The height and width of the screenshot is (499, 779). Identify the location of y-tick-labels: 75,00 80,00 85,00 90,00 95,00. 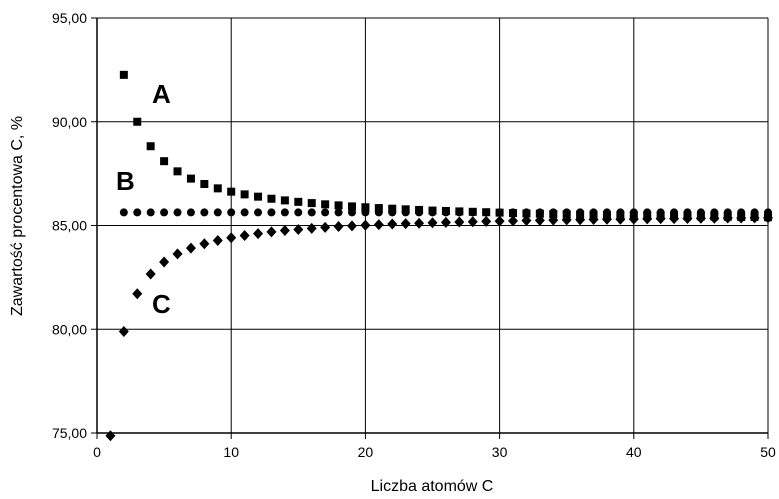
(69, 225).